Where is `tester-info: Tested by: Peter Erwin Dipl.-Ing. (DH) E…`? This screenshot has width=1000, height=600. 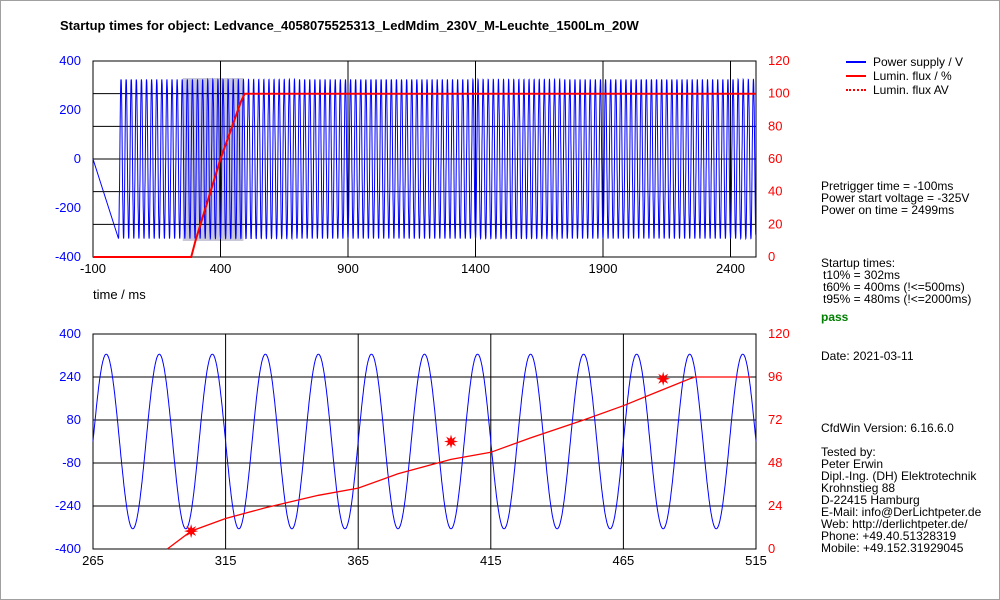
tester-info: Tested by: Peter Erwin Dipl.-Ing. (DH) E… is located at coordinates (901, 500).